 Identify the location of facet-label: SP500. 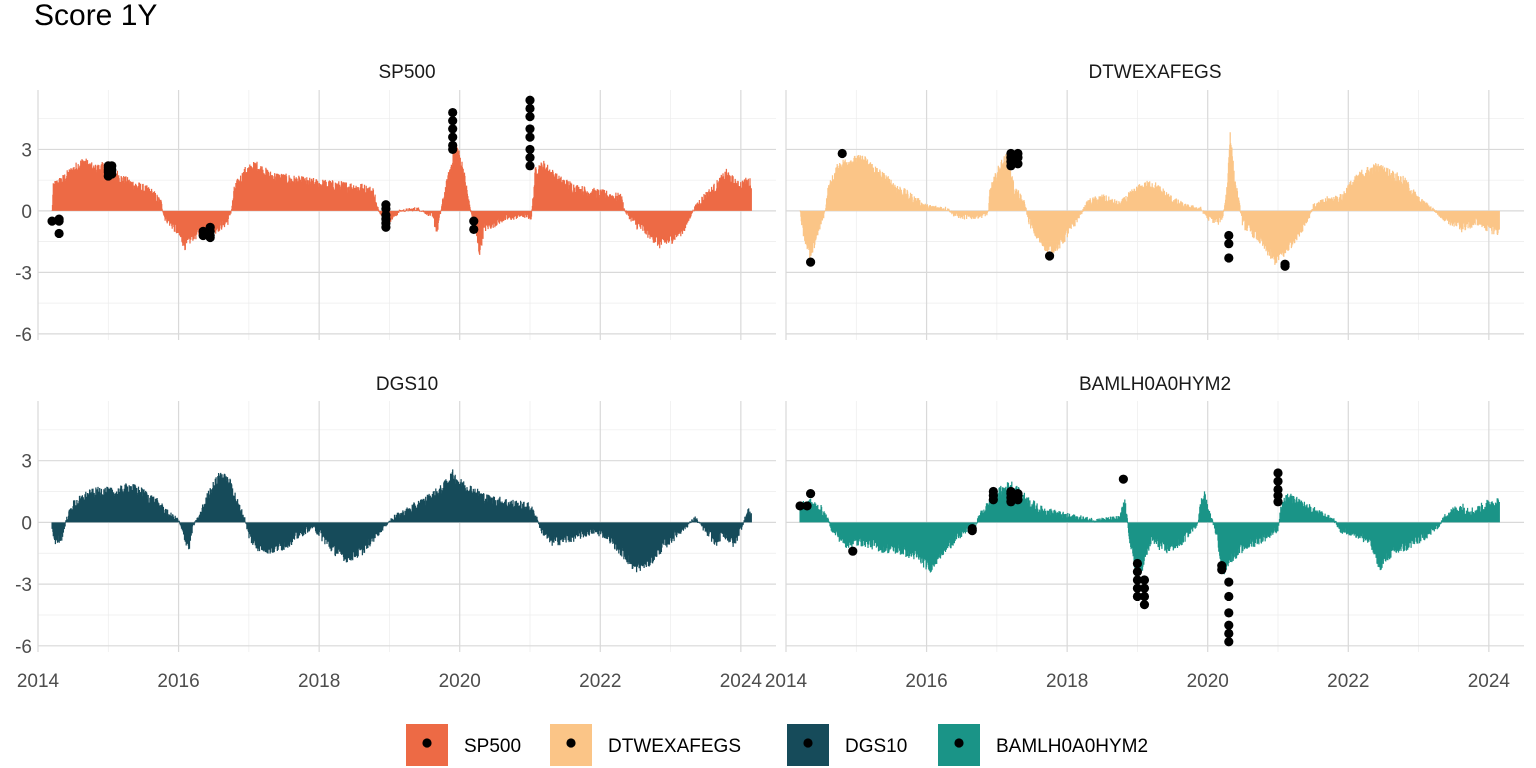
(406, 72).